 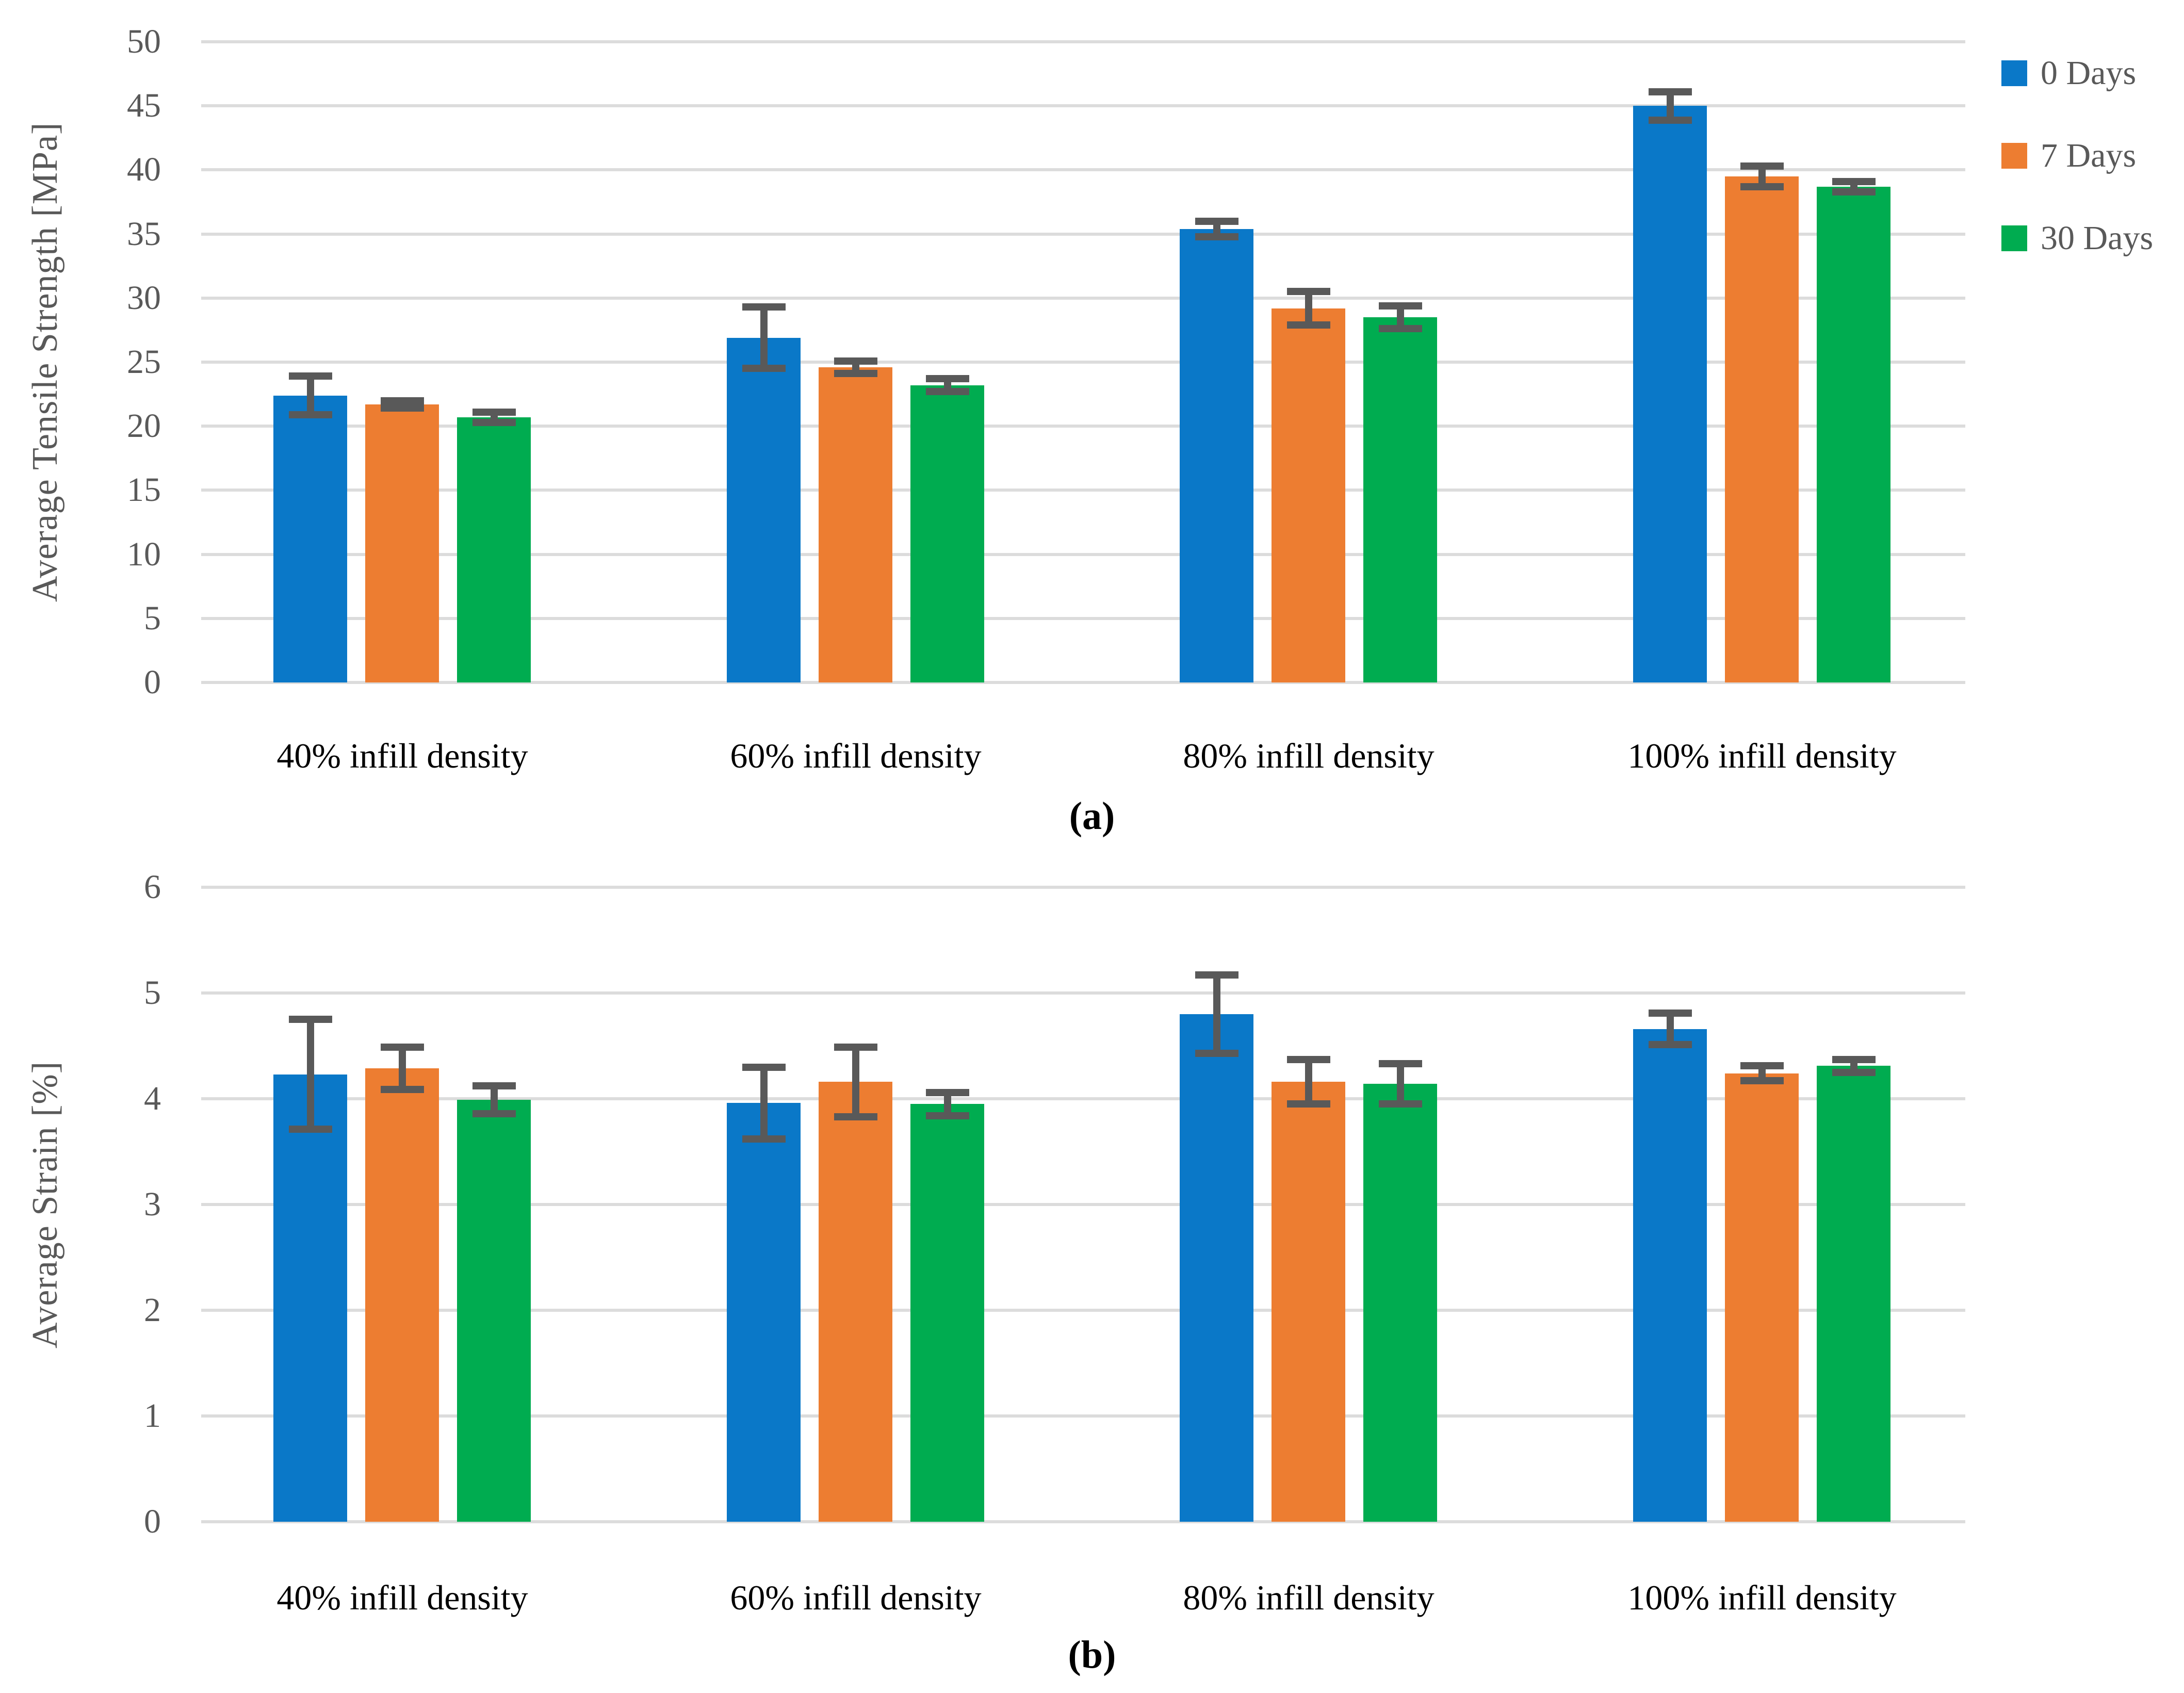 I want to click on bar-b-80pct-7-days, so click(x=1308, y=1302).